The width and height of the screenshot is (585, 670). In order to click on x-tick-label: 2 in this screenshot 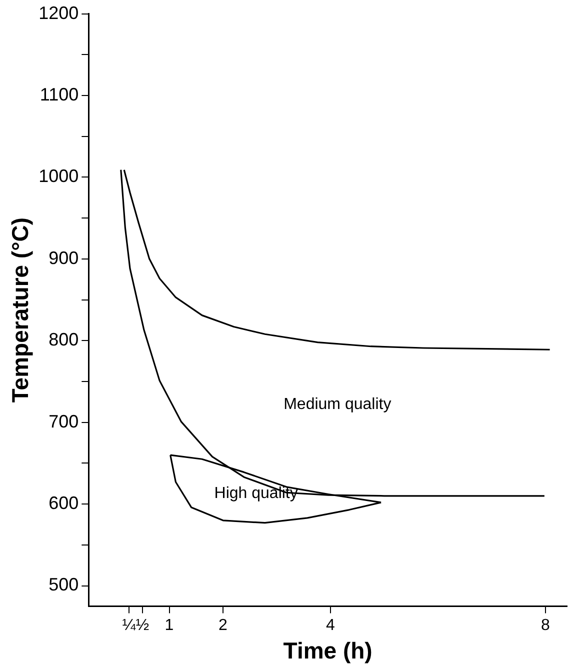, I will do `click(223, 625)`.